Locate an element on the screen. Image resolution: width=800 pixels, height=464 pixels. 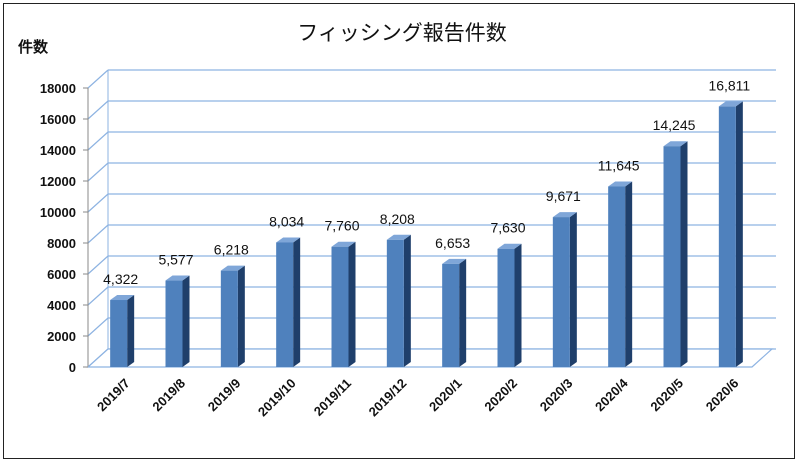
data-label: 4,322 is located at coordinates (120, 279).